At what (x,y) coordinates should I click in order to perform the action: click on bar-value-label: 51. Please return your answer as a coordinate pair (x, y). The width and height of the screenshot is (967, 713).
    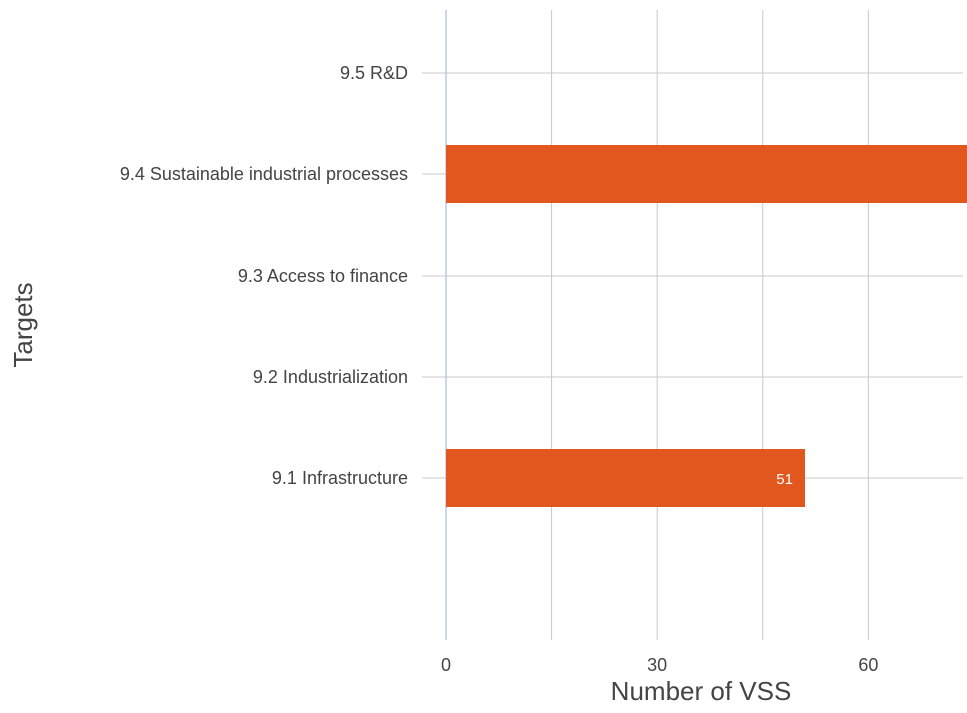
    Looking at the image, I should click on (784, 479).